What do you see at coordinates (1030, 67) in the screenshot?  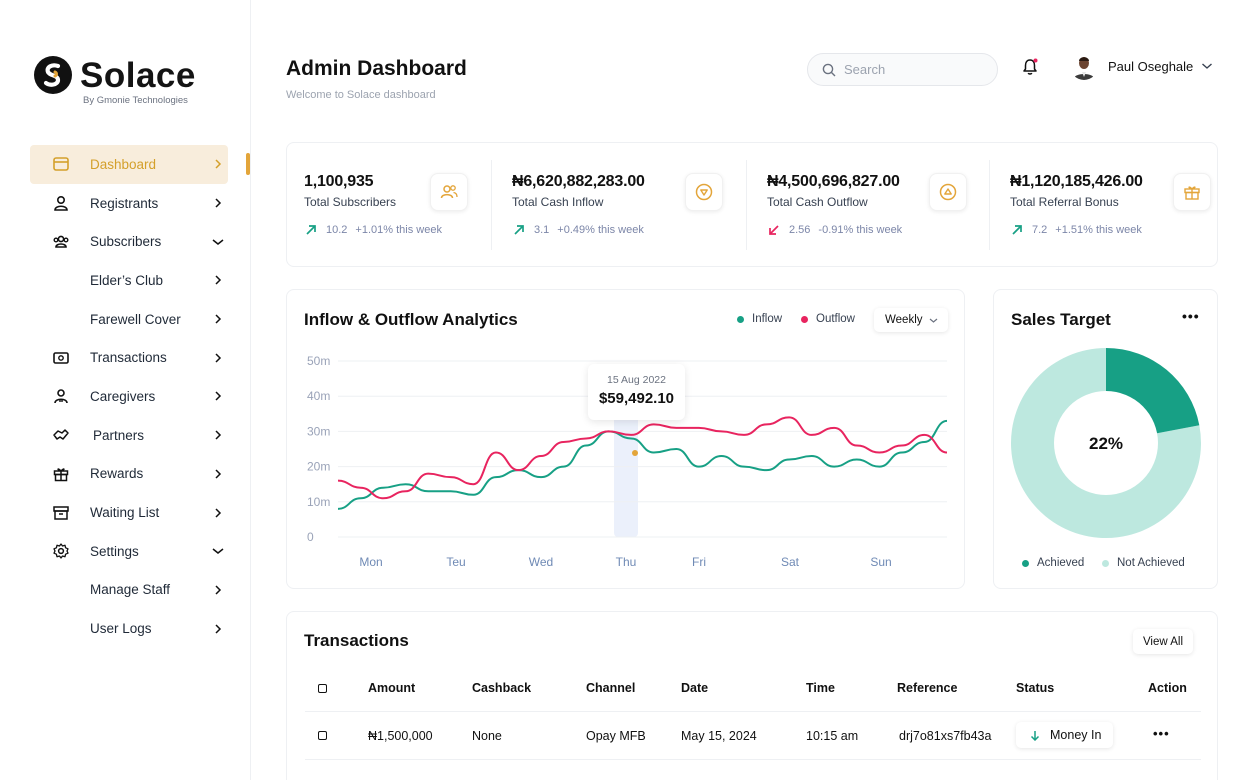 I see `bell-icon` at bounding box center [1030, 67].